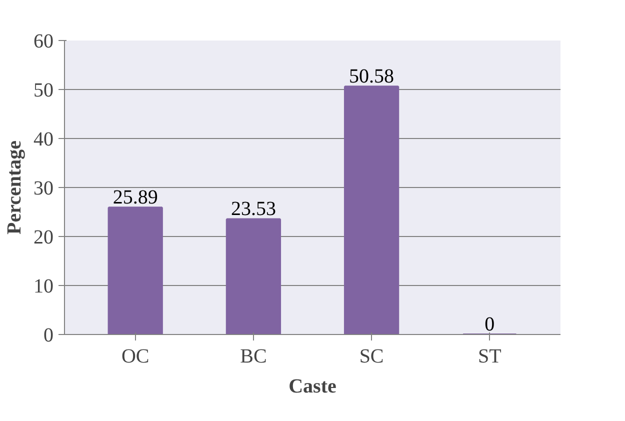 This screenshot has width=625, height=421. What do you see at coordinates (253, 357) in the screenshot?
I see `x-tick-label: BC` at bounding box center [253, 357].